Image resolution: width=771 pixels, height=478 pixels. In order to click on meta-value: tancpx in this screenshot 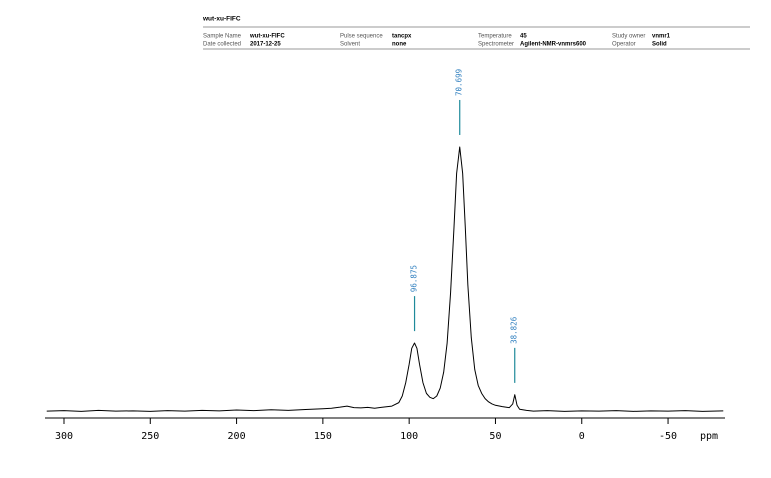, I will do `click(402, 37)`.